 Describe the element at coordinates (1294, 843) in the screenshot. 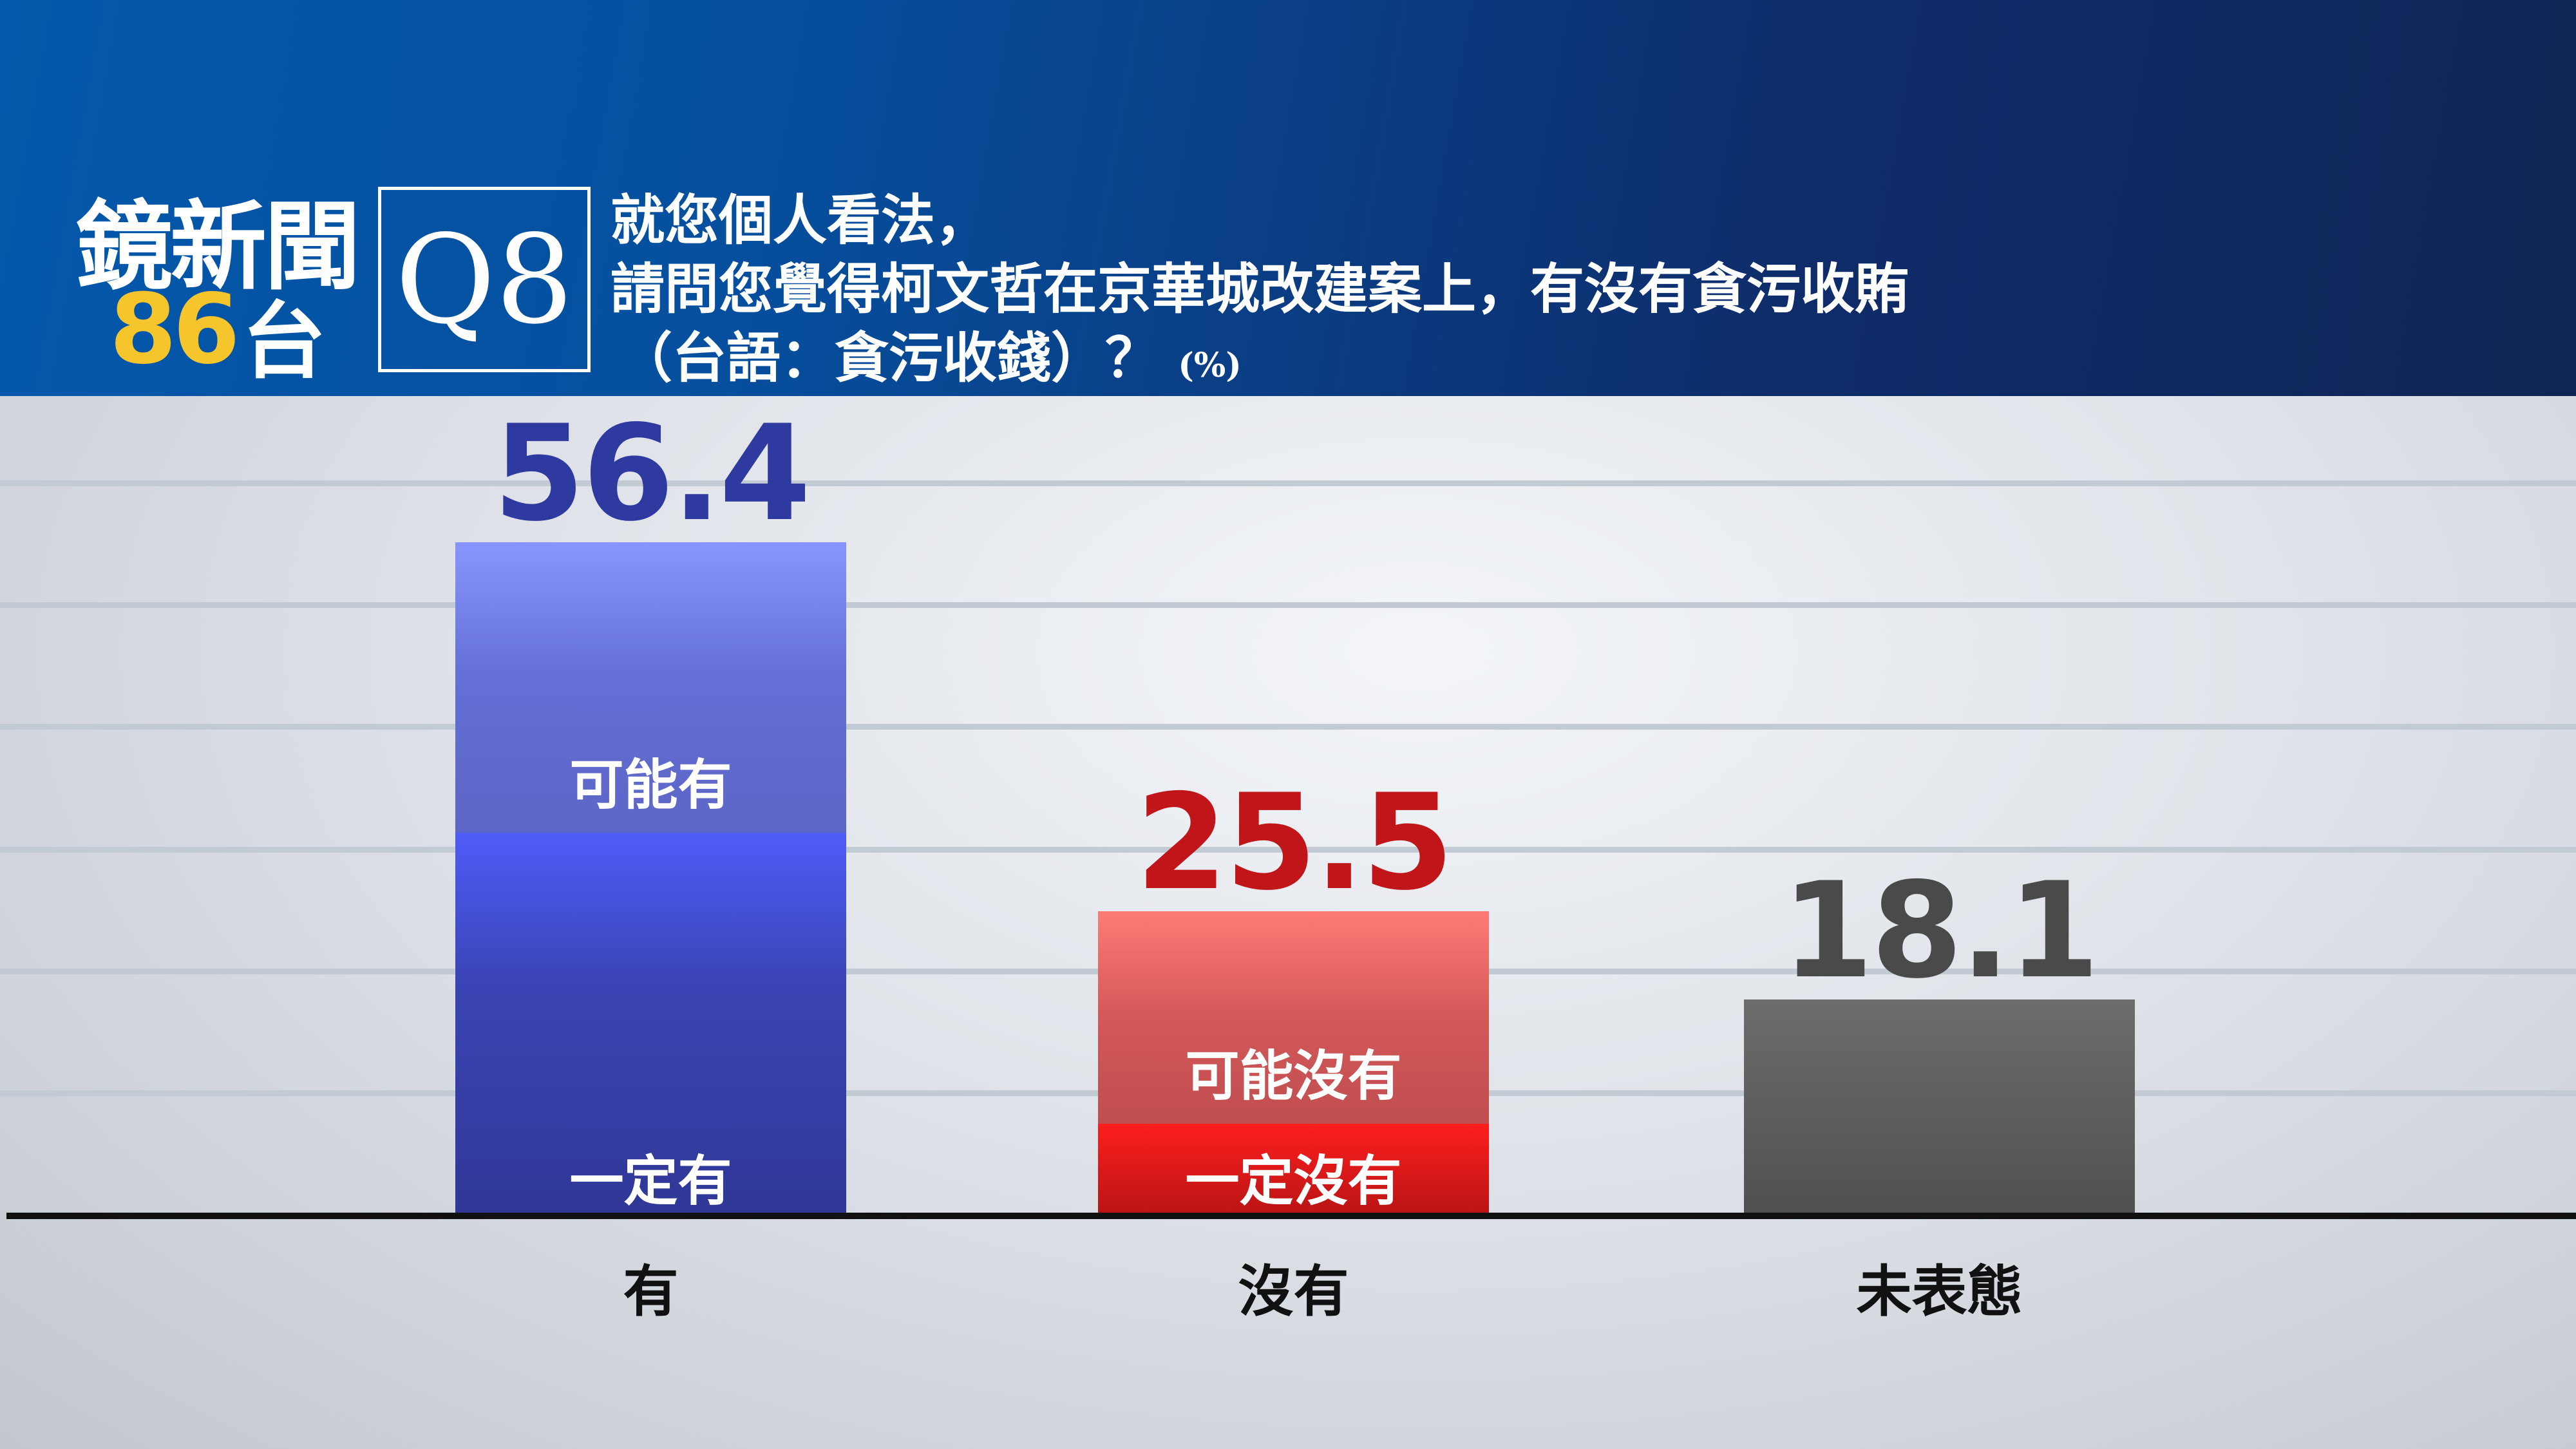

I see `value-label: 25.5` at that location.